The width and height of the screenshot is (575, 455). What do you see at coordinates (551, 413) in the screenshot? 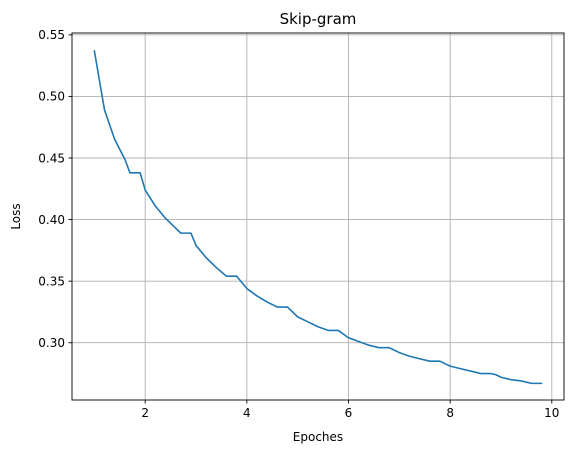
I see `x-tick-label: 10` at bounding box center [551, 413].